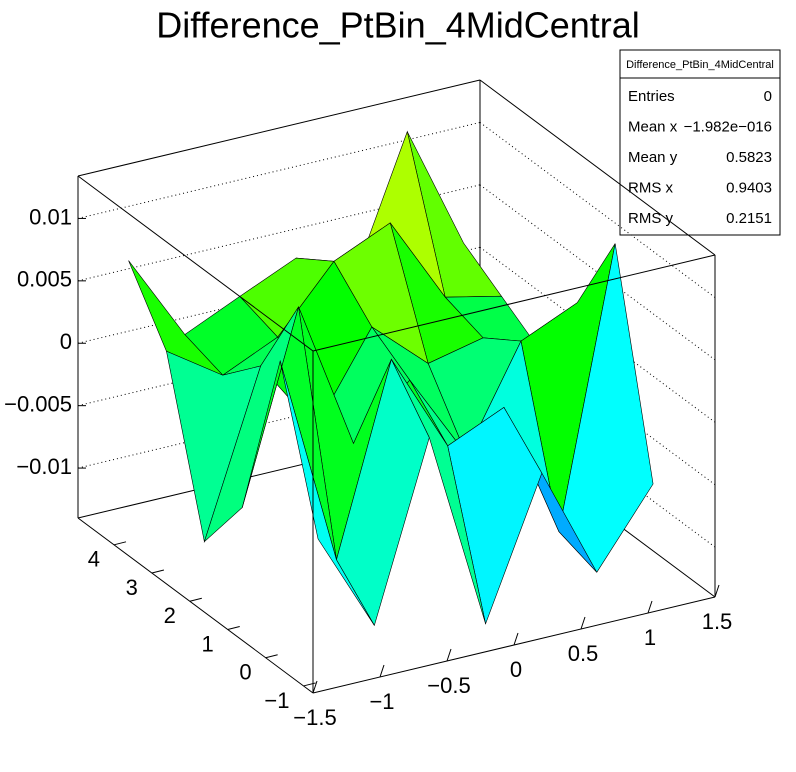  I want to click on chart-title: Difference_PtBin_4MidCentral, so click(398, 25).